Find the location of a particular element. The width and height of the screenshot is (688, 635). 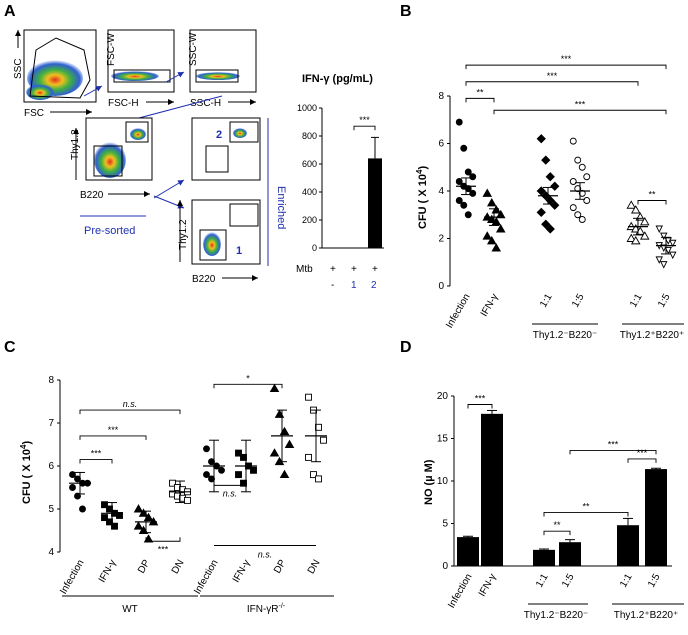

d-sig-2-line is located at coordinates (613, 452).